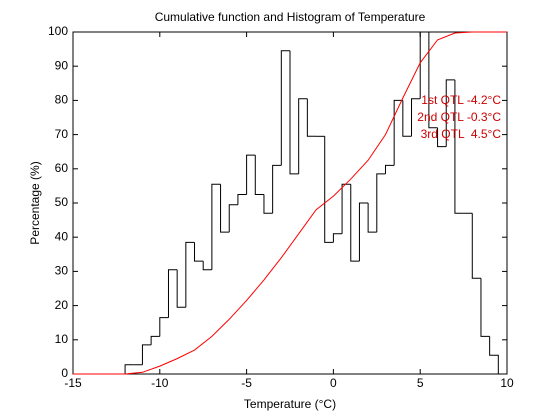 The width and height of the screenshot is (560, 420). Describe the element at coordinates (507, 383) in the screenshot. I see `x-tick-label: 10` at that location.